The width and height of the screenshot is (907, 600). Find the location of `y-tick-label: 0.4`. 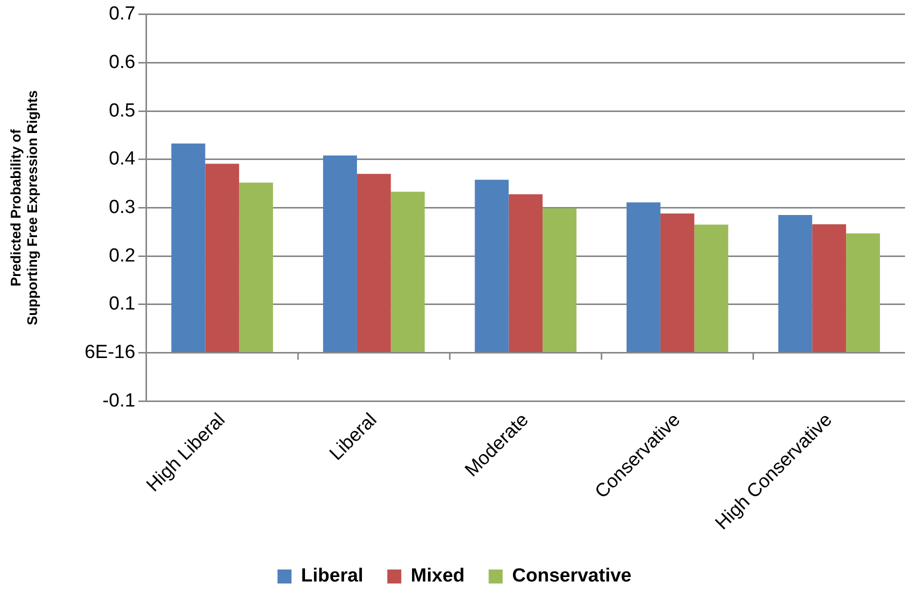

y-tick-label: 0.4 is located at coordinates (122, 159).